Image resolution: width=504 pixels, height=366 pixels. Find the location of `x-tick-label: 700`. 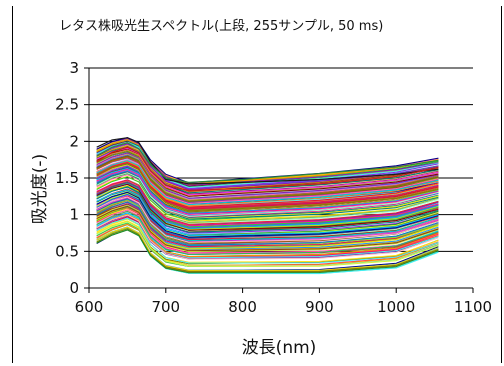

x-tick-label: 700 is located at coordinates (165, 307).